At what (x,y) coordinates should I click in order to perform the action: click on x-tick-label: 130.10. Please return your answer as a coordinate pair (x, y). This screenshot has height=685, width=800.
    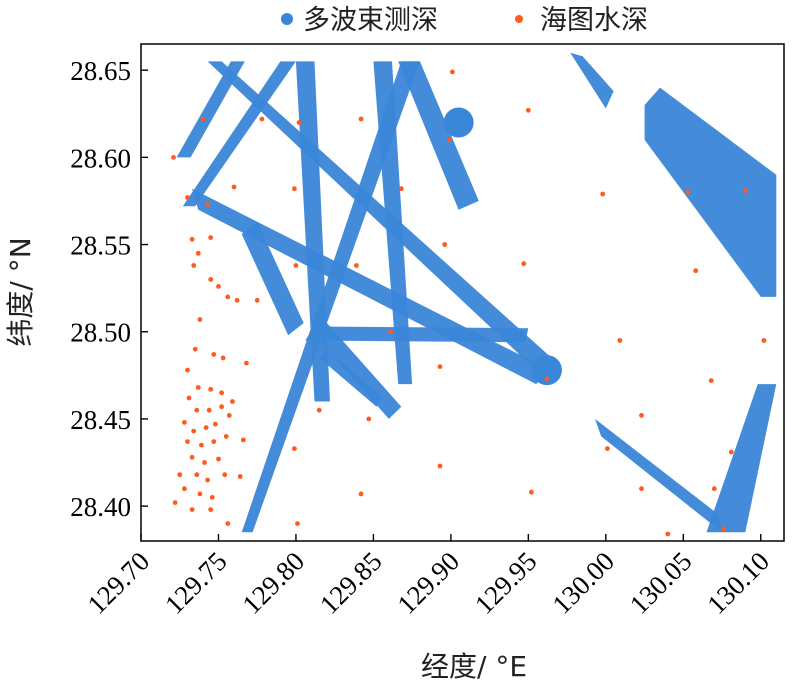
    Looking at the image, I should click on (738, 583).